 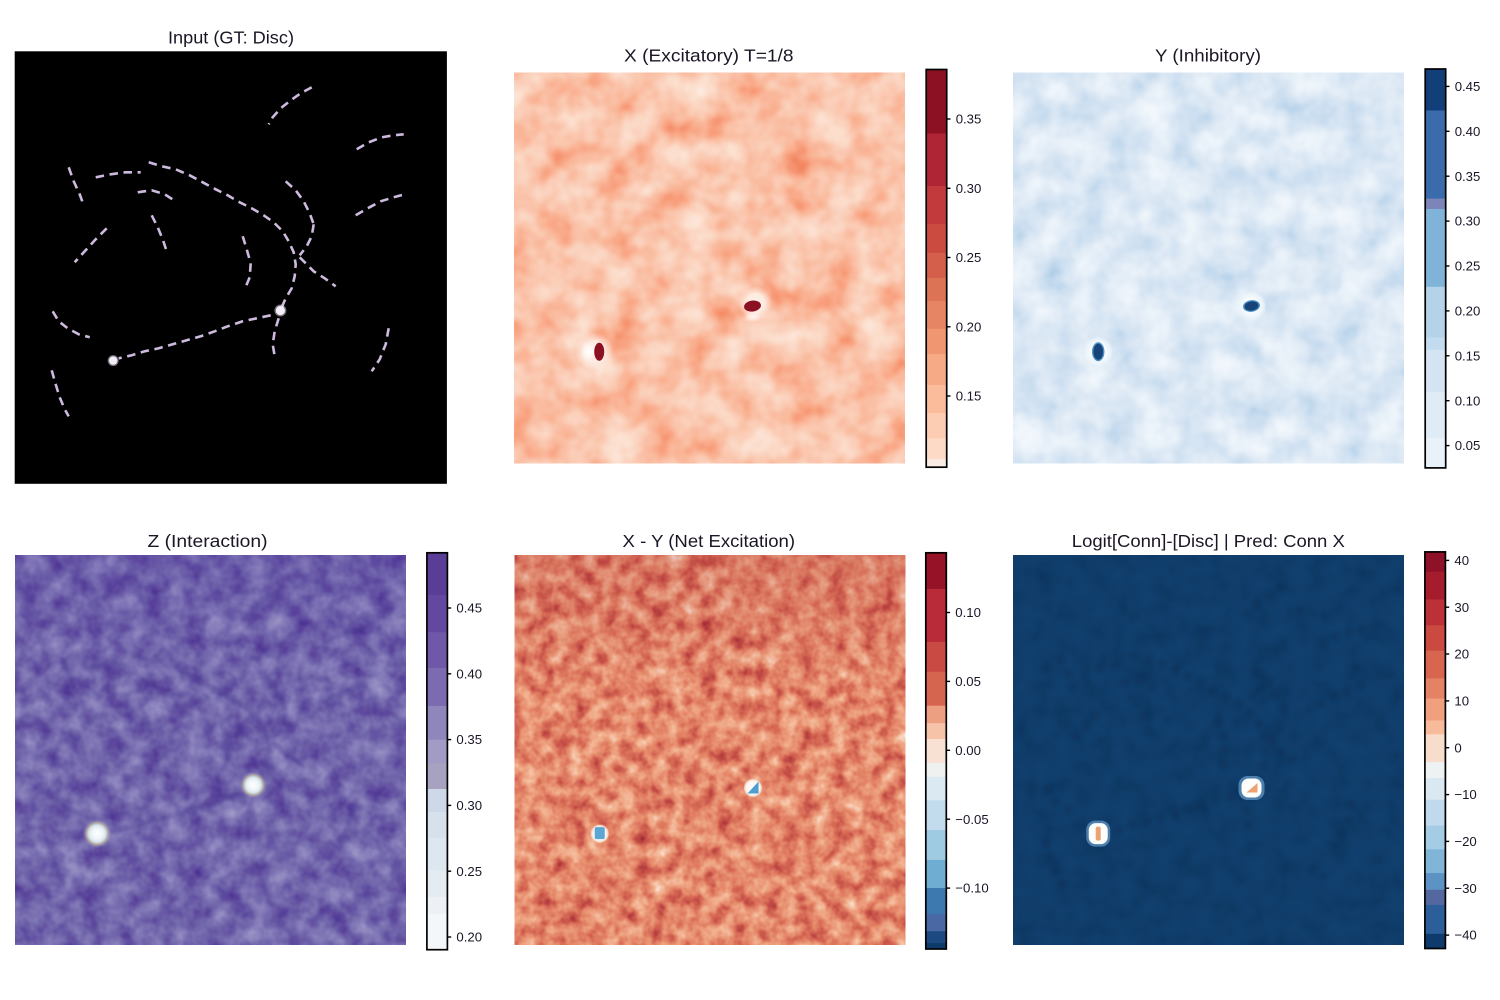 I want to click on svg-text: Y (Inhibitory), so click(x=1208, y=56).